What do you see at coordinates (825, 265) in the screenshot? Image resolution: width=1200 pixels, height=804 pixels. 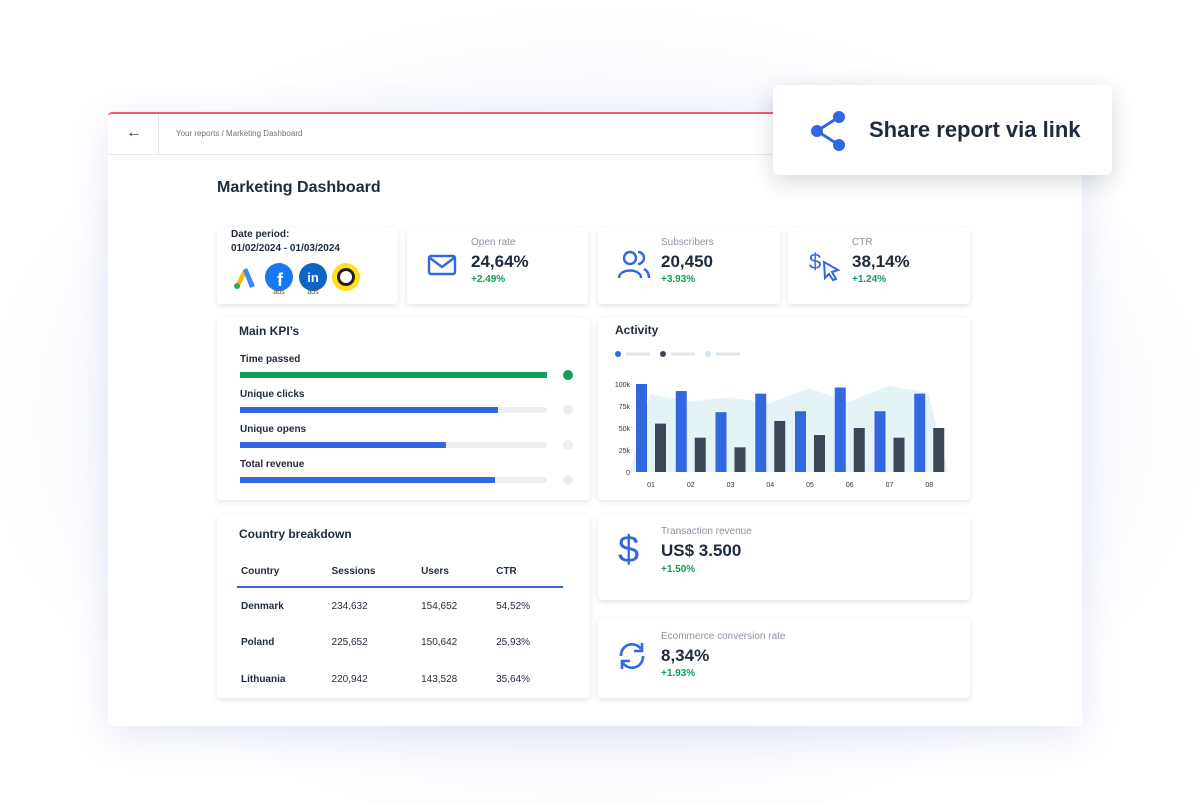 I see `click-icon: $` at bounding box center [825, 265].